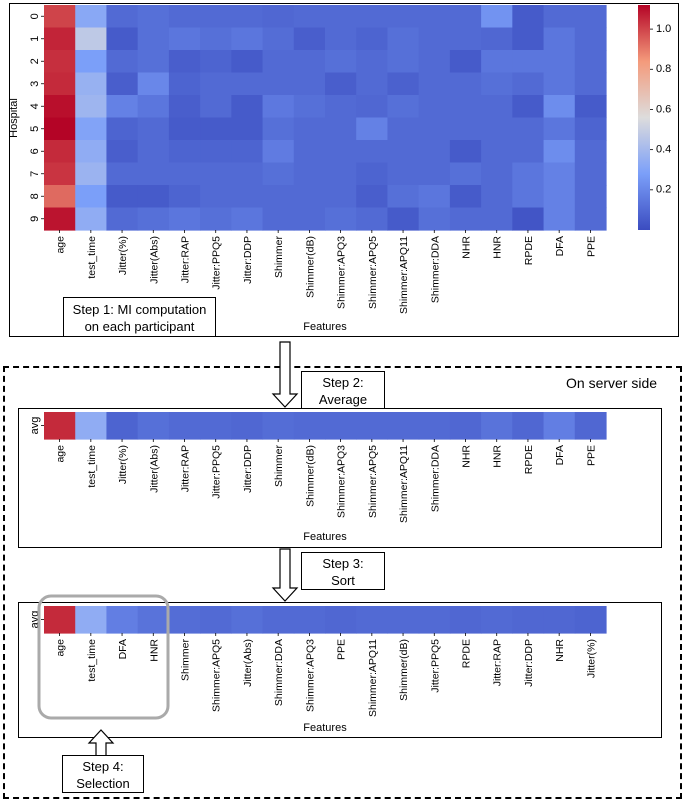  Describe the element at coordinates (529, 663) in the screenshot. I see `column-tick-label: Jitter:DDP` at that location.